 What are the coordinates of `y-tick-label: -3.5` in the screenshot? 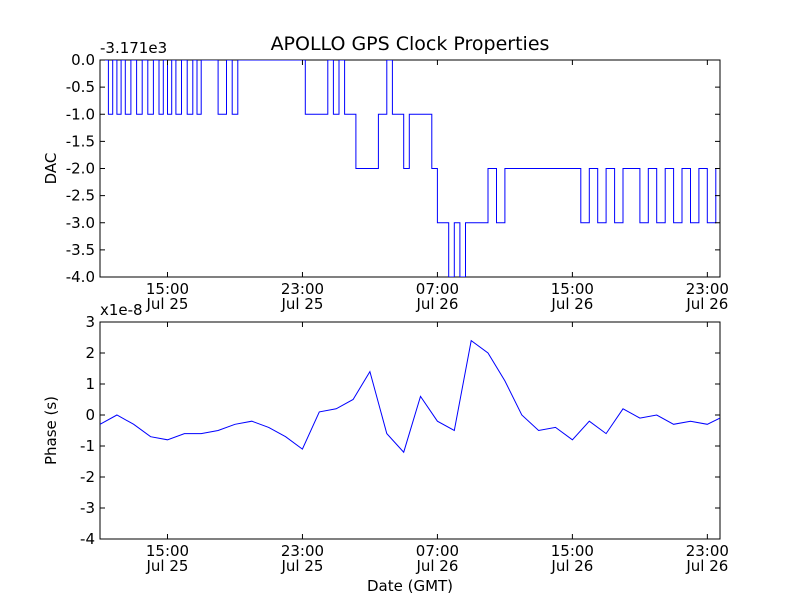 It's located at (80, 250).